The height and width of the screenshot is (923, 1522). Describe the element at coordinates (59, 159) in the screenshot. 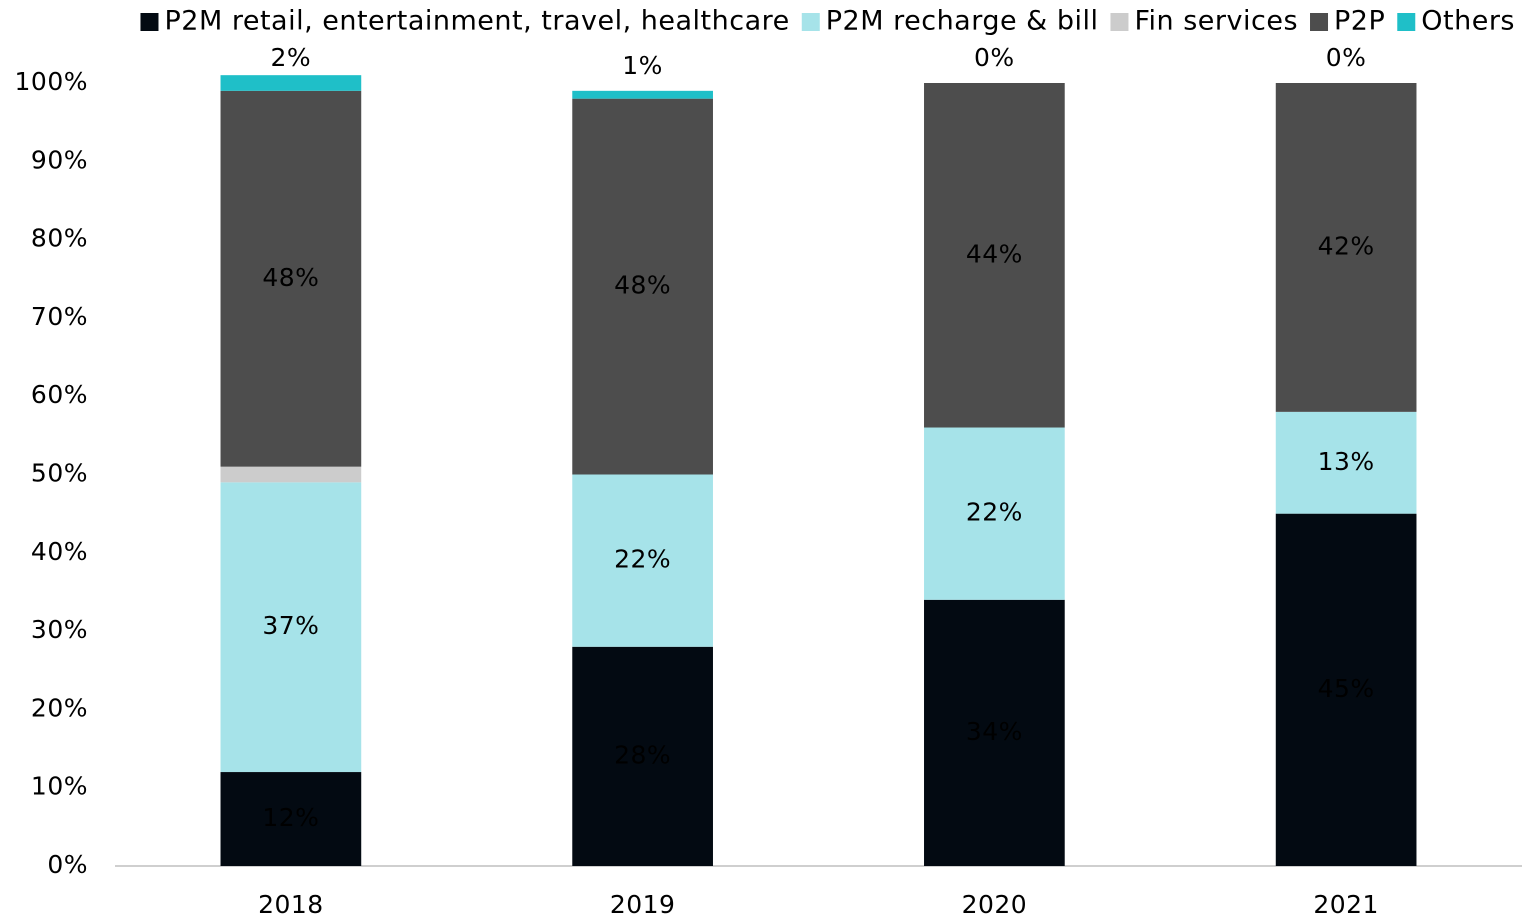

I see `y-tick-label: 90%` at that location.